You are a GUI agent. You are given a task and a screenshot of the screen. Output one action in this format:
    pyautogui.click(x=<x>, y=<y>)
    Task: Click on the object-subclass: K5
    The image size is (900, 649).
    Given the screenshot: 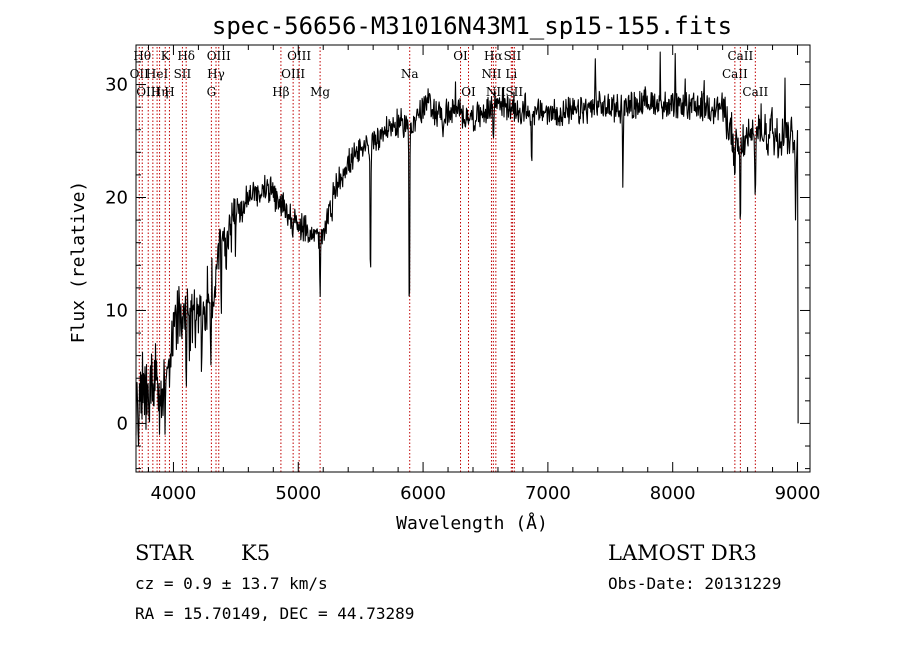 What is the action you would take?
    pyautogui.click(x=255, y=553)
    